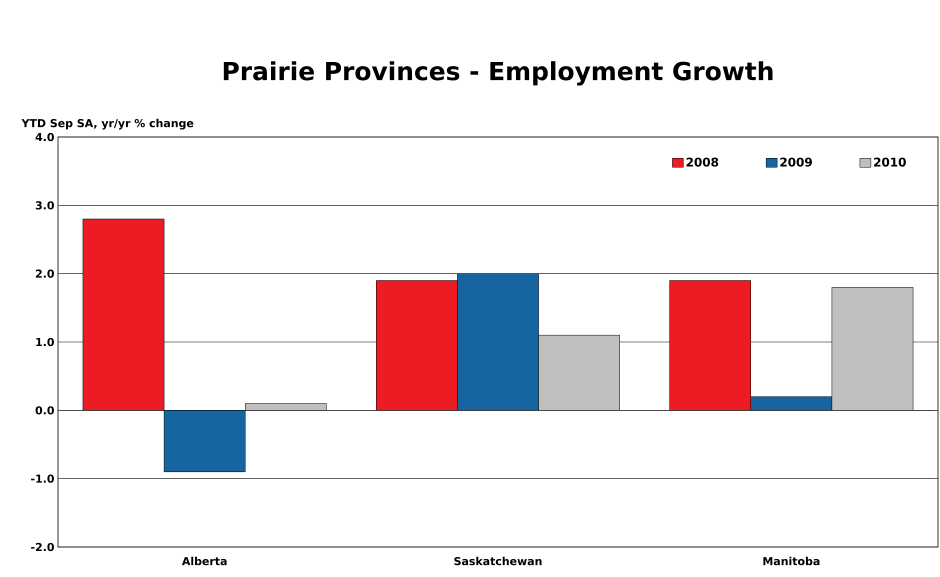 This screenshot has width=940, height=577. Describe the element at coordinates (45, 274) in the screenshot. I see `y-tick-label: 2.0` at that location.